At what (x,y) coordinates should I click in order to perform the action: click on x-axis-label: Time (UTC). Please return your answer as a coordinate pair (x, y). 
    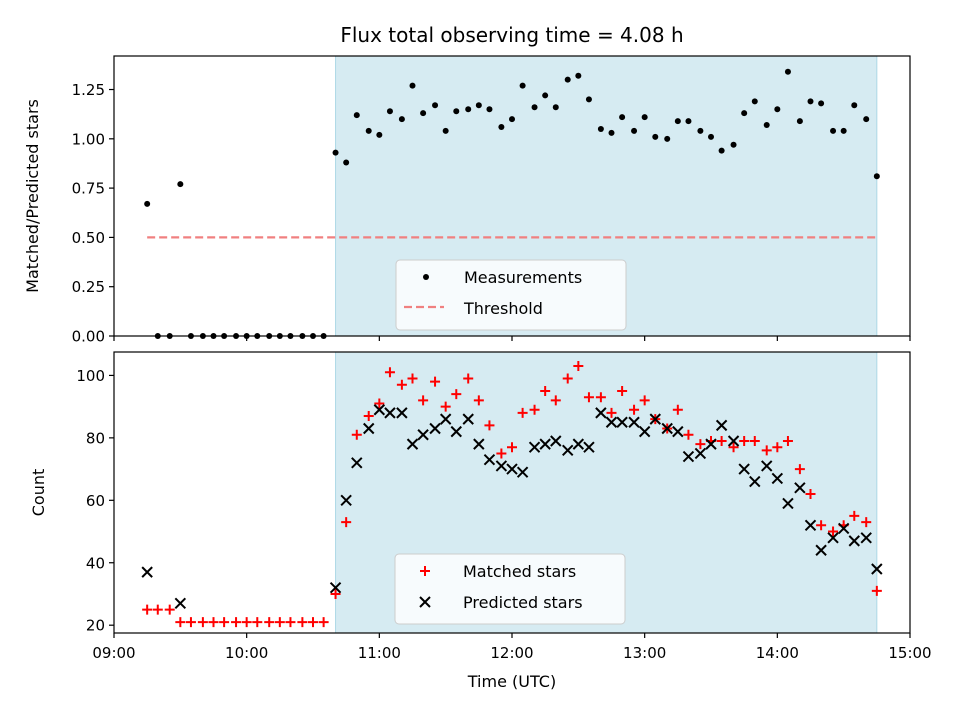
    Looking at the image, I should click on (511, 681).